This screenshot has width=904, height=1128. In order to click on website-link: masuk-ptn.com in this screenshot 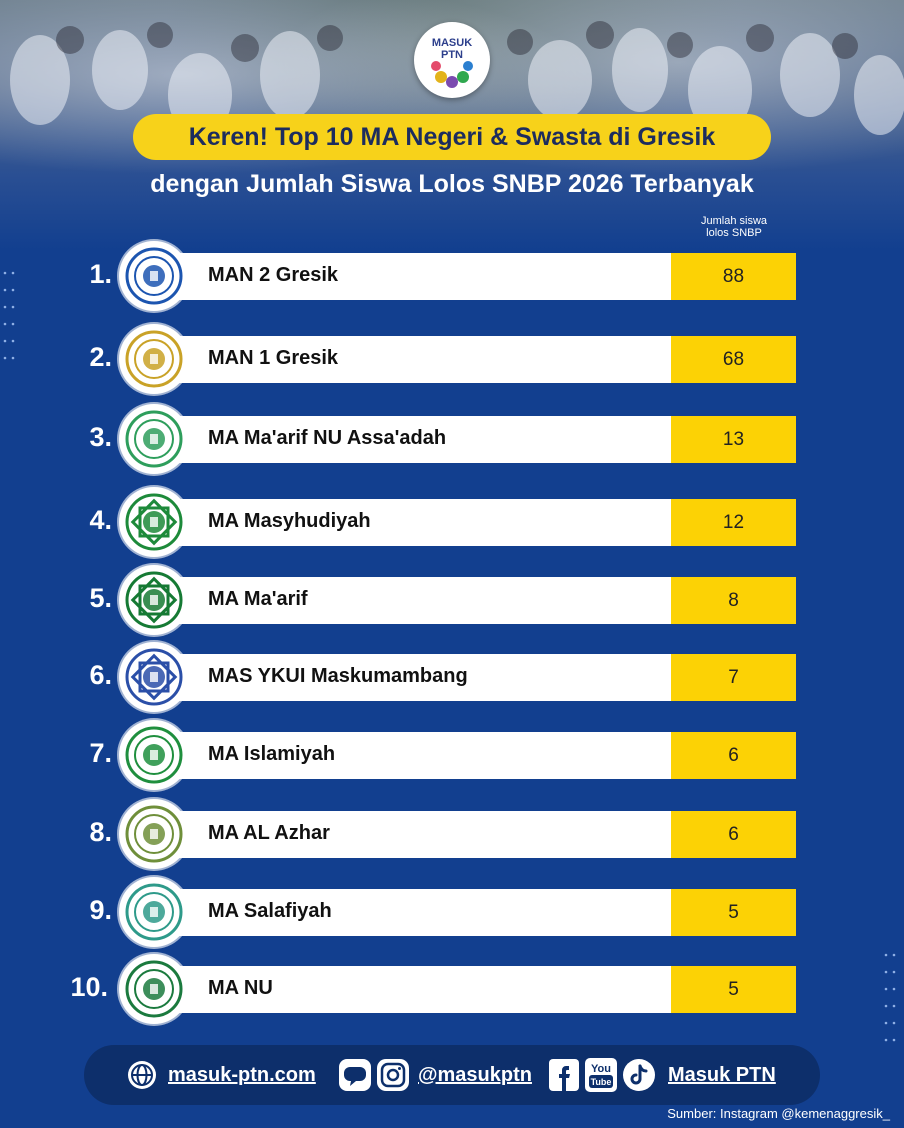, I will do `click(242, 1074)`.